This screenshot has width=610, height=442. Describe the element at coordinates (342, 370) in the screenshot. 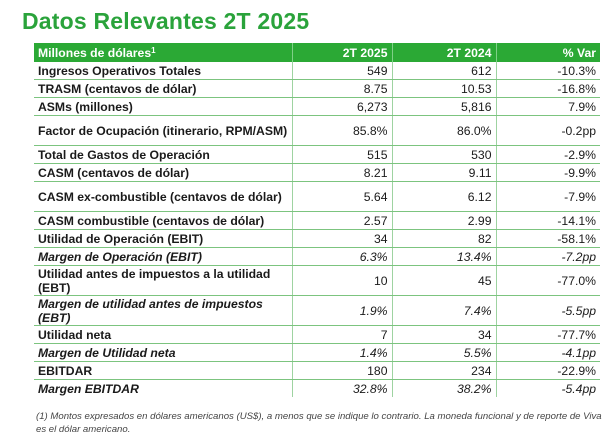

I see `value-2t2025: 180` at that location.